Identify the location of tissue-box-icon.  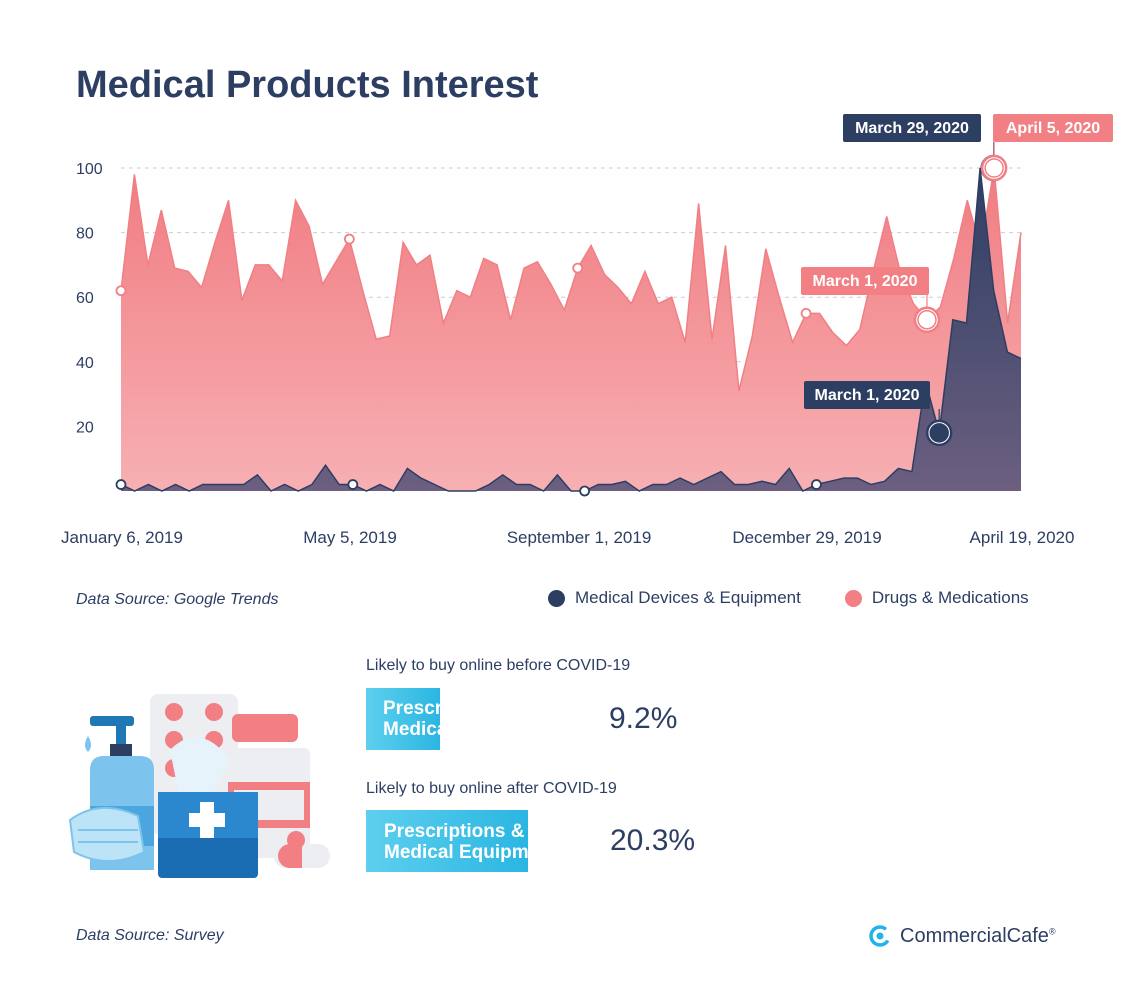
(200, 768).